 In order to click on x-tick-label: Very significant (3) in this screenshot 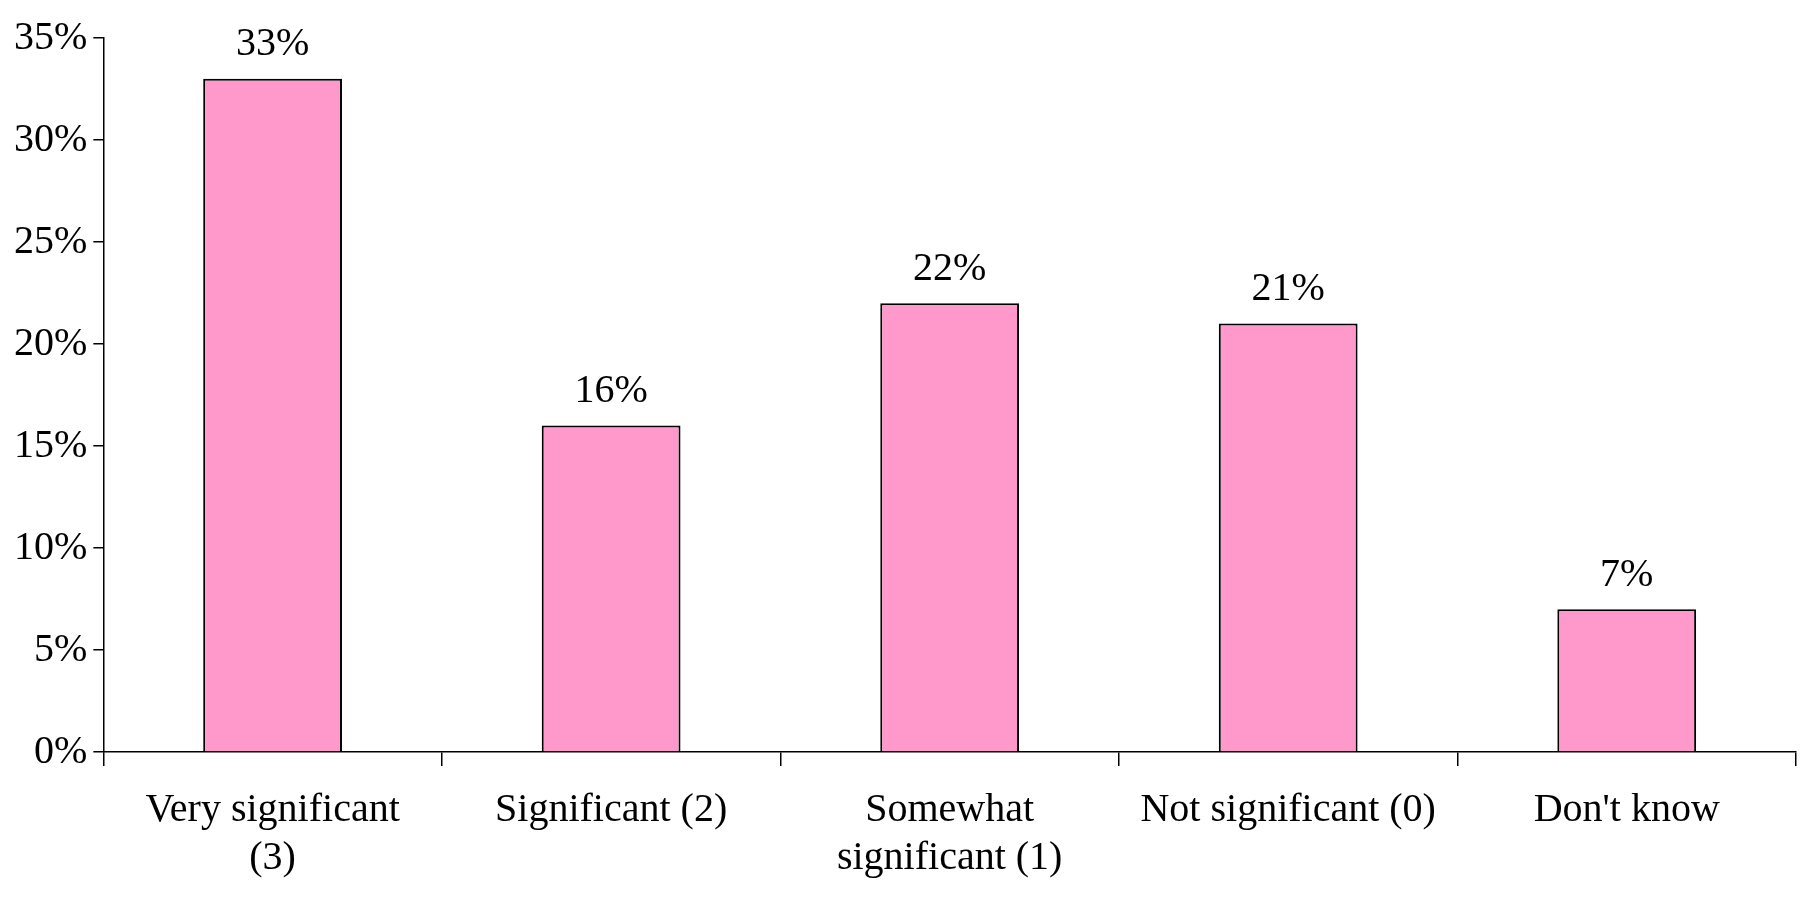, I will do `click(272, 831)`.